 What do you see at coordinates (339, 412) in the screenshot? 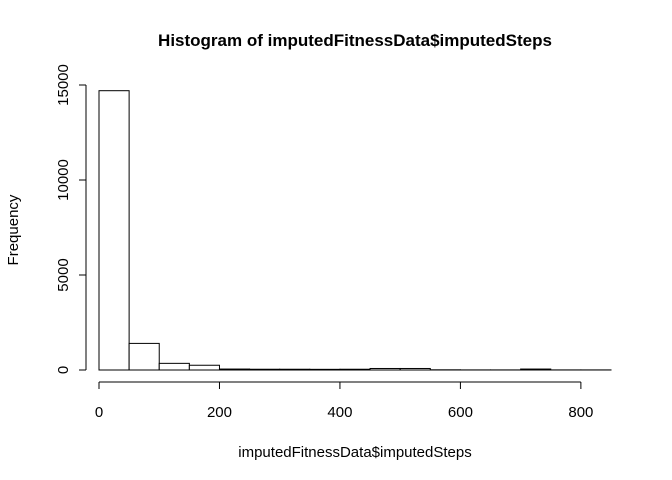
I see `x-tick-label: 400` at bounding box center [339, 412].